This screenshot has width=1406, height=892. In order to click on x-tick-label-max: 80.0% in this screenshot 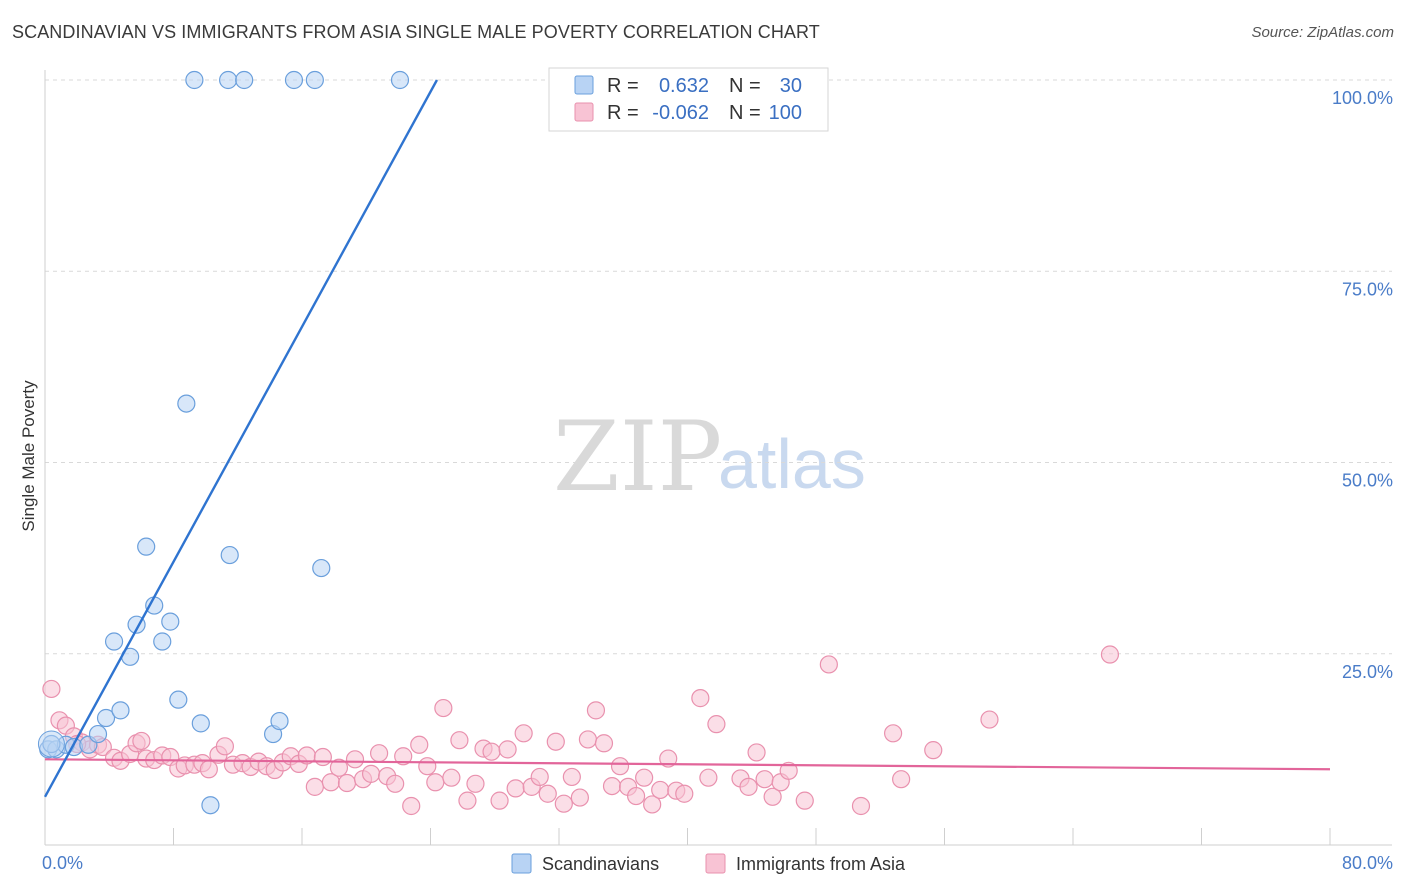, I will do `click(1367, 863)`.